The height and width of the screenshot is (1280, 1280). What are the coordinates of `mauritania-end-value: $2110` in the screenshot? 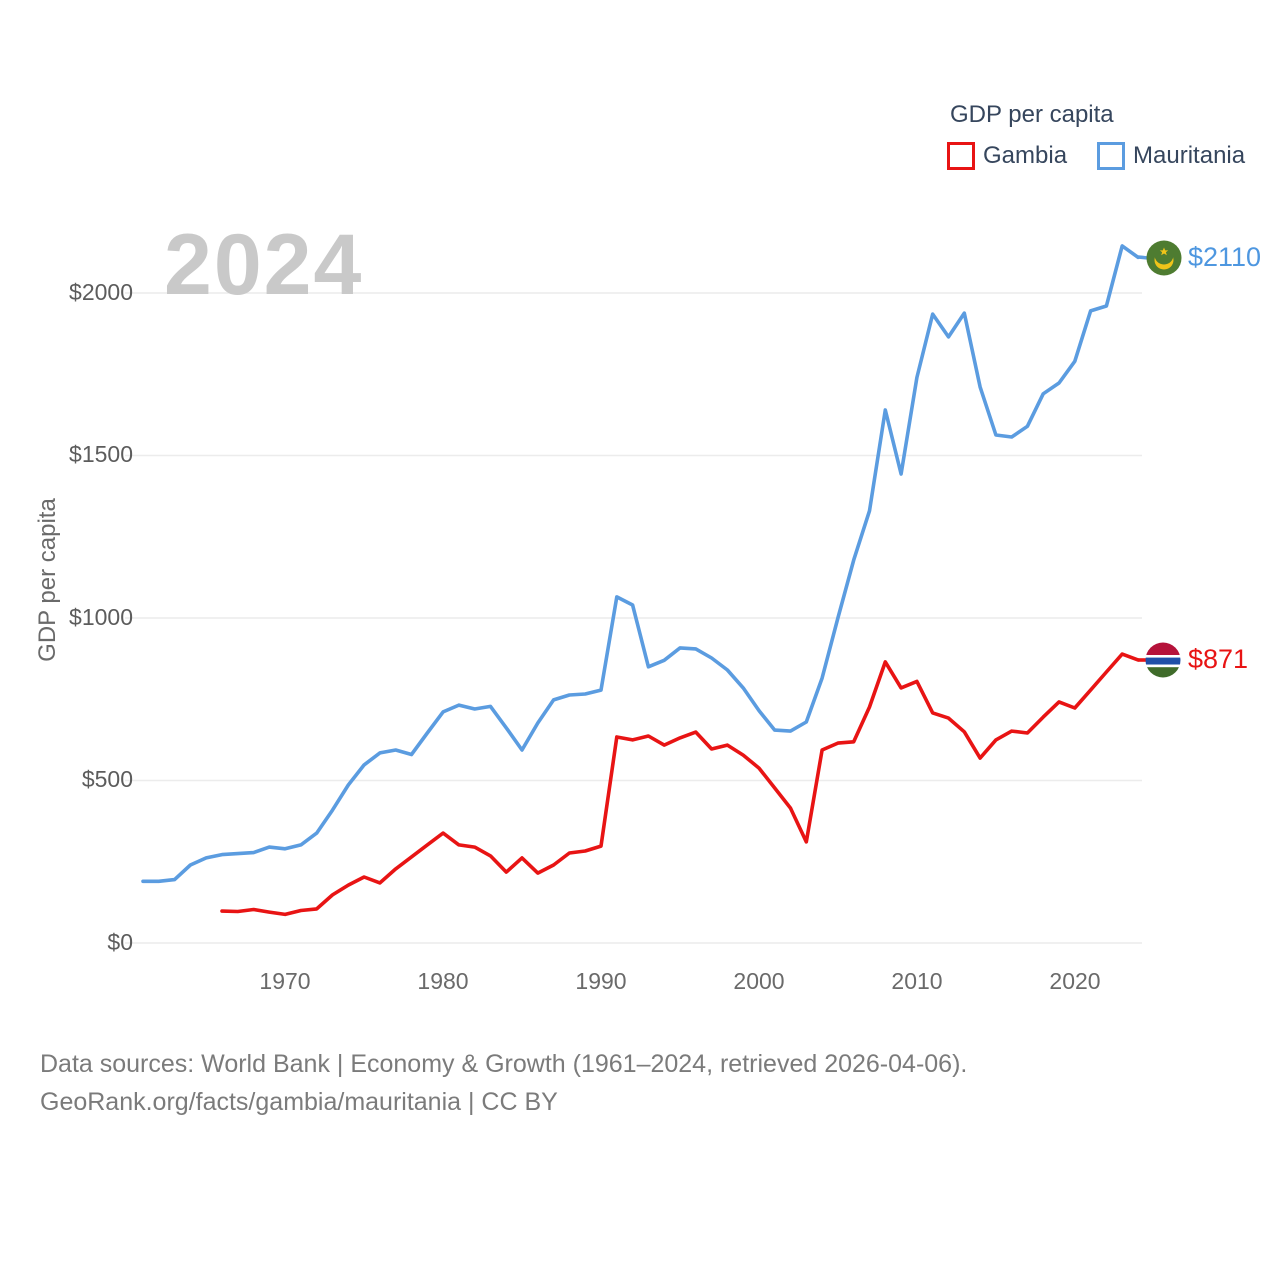 It's located at (1225, 257).